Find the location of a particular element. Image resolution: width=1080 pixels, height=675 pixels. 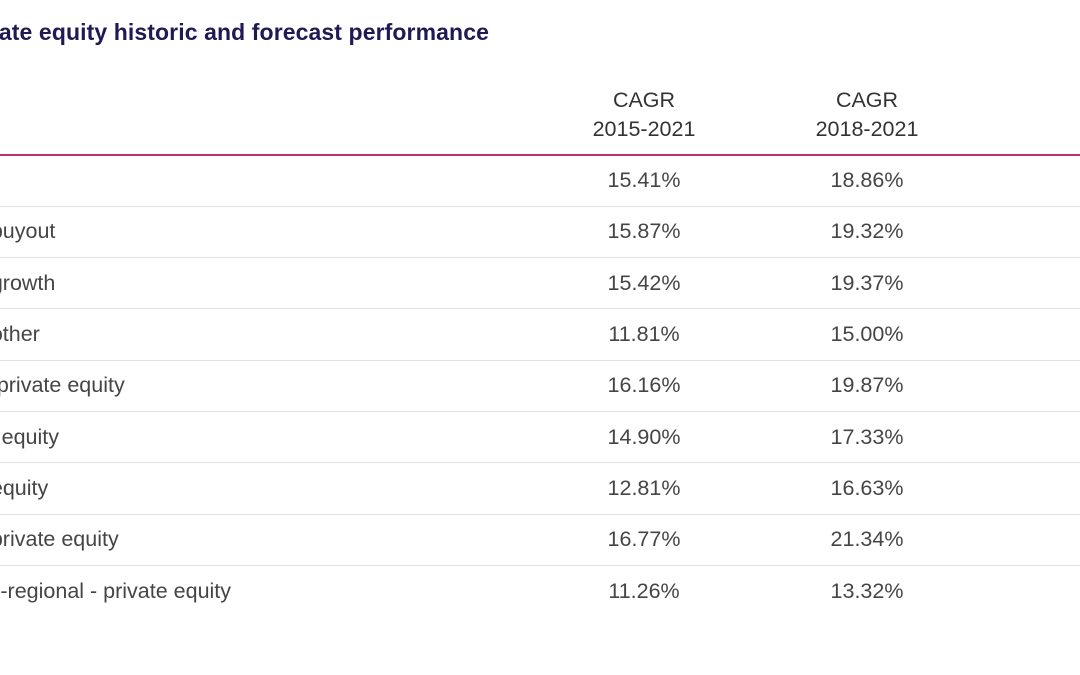

table-row: ty 15.41% 18.86% 1 is located at coordinates (540, 181).